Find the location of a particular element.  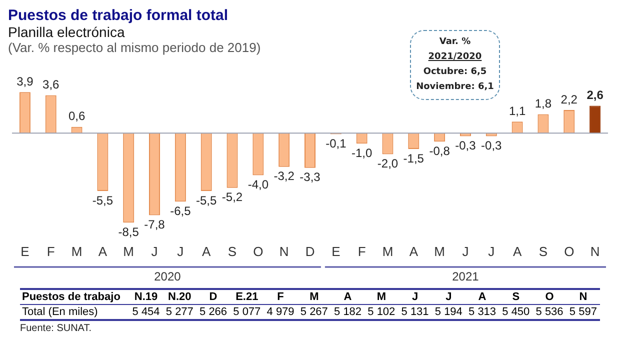

data-label: -8,5 is located at coordinates (129, 231).